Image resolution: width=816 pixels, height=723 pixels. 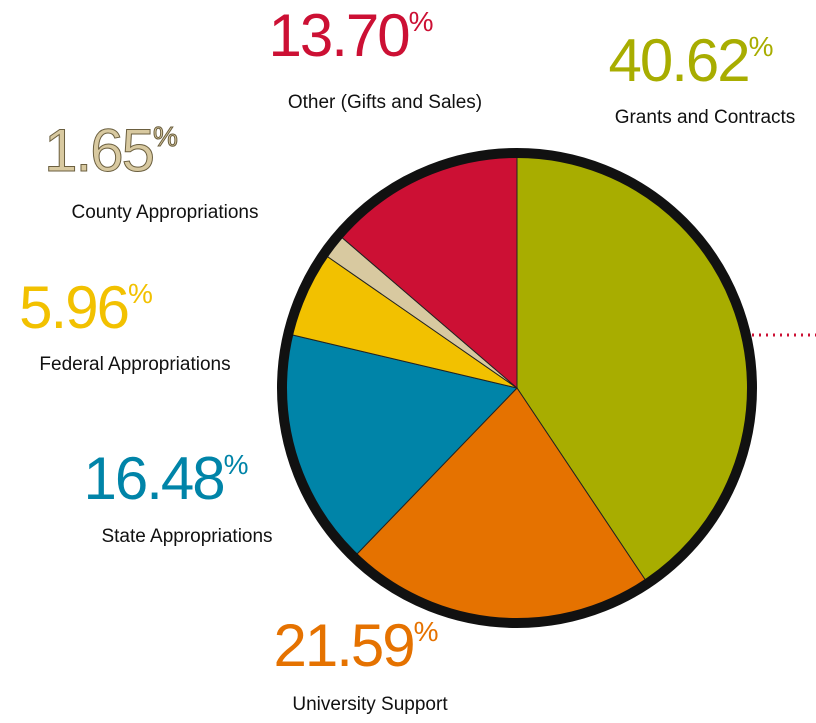 What do you see at coordinates (186, 536) in the screenshot?
I see `category-label: State Appropriations` at bounding box center [186, 536].